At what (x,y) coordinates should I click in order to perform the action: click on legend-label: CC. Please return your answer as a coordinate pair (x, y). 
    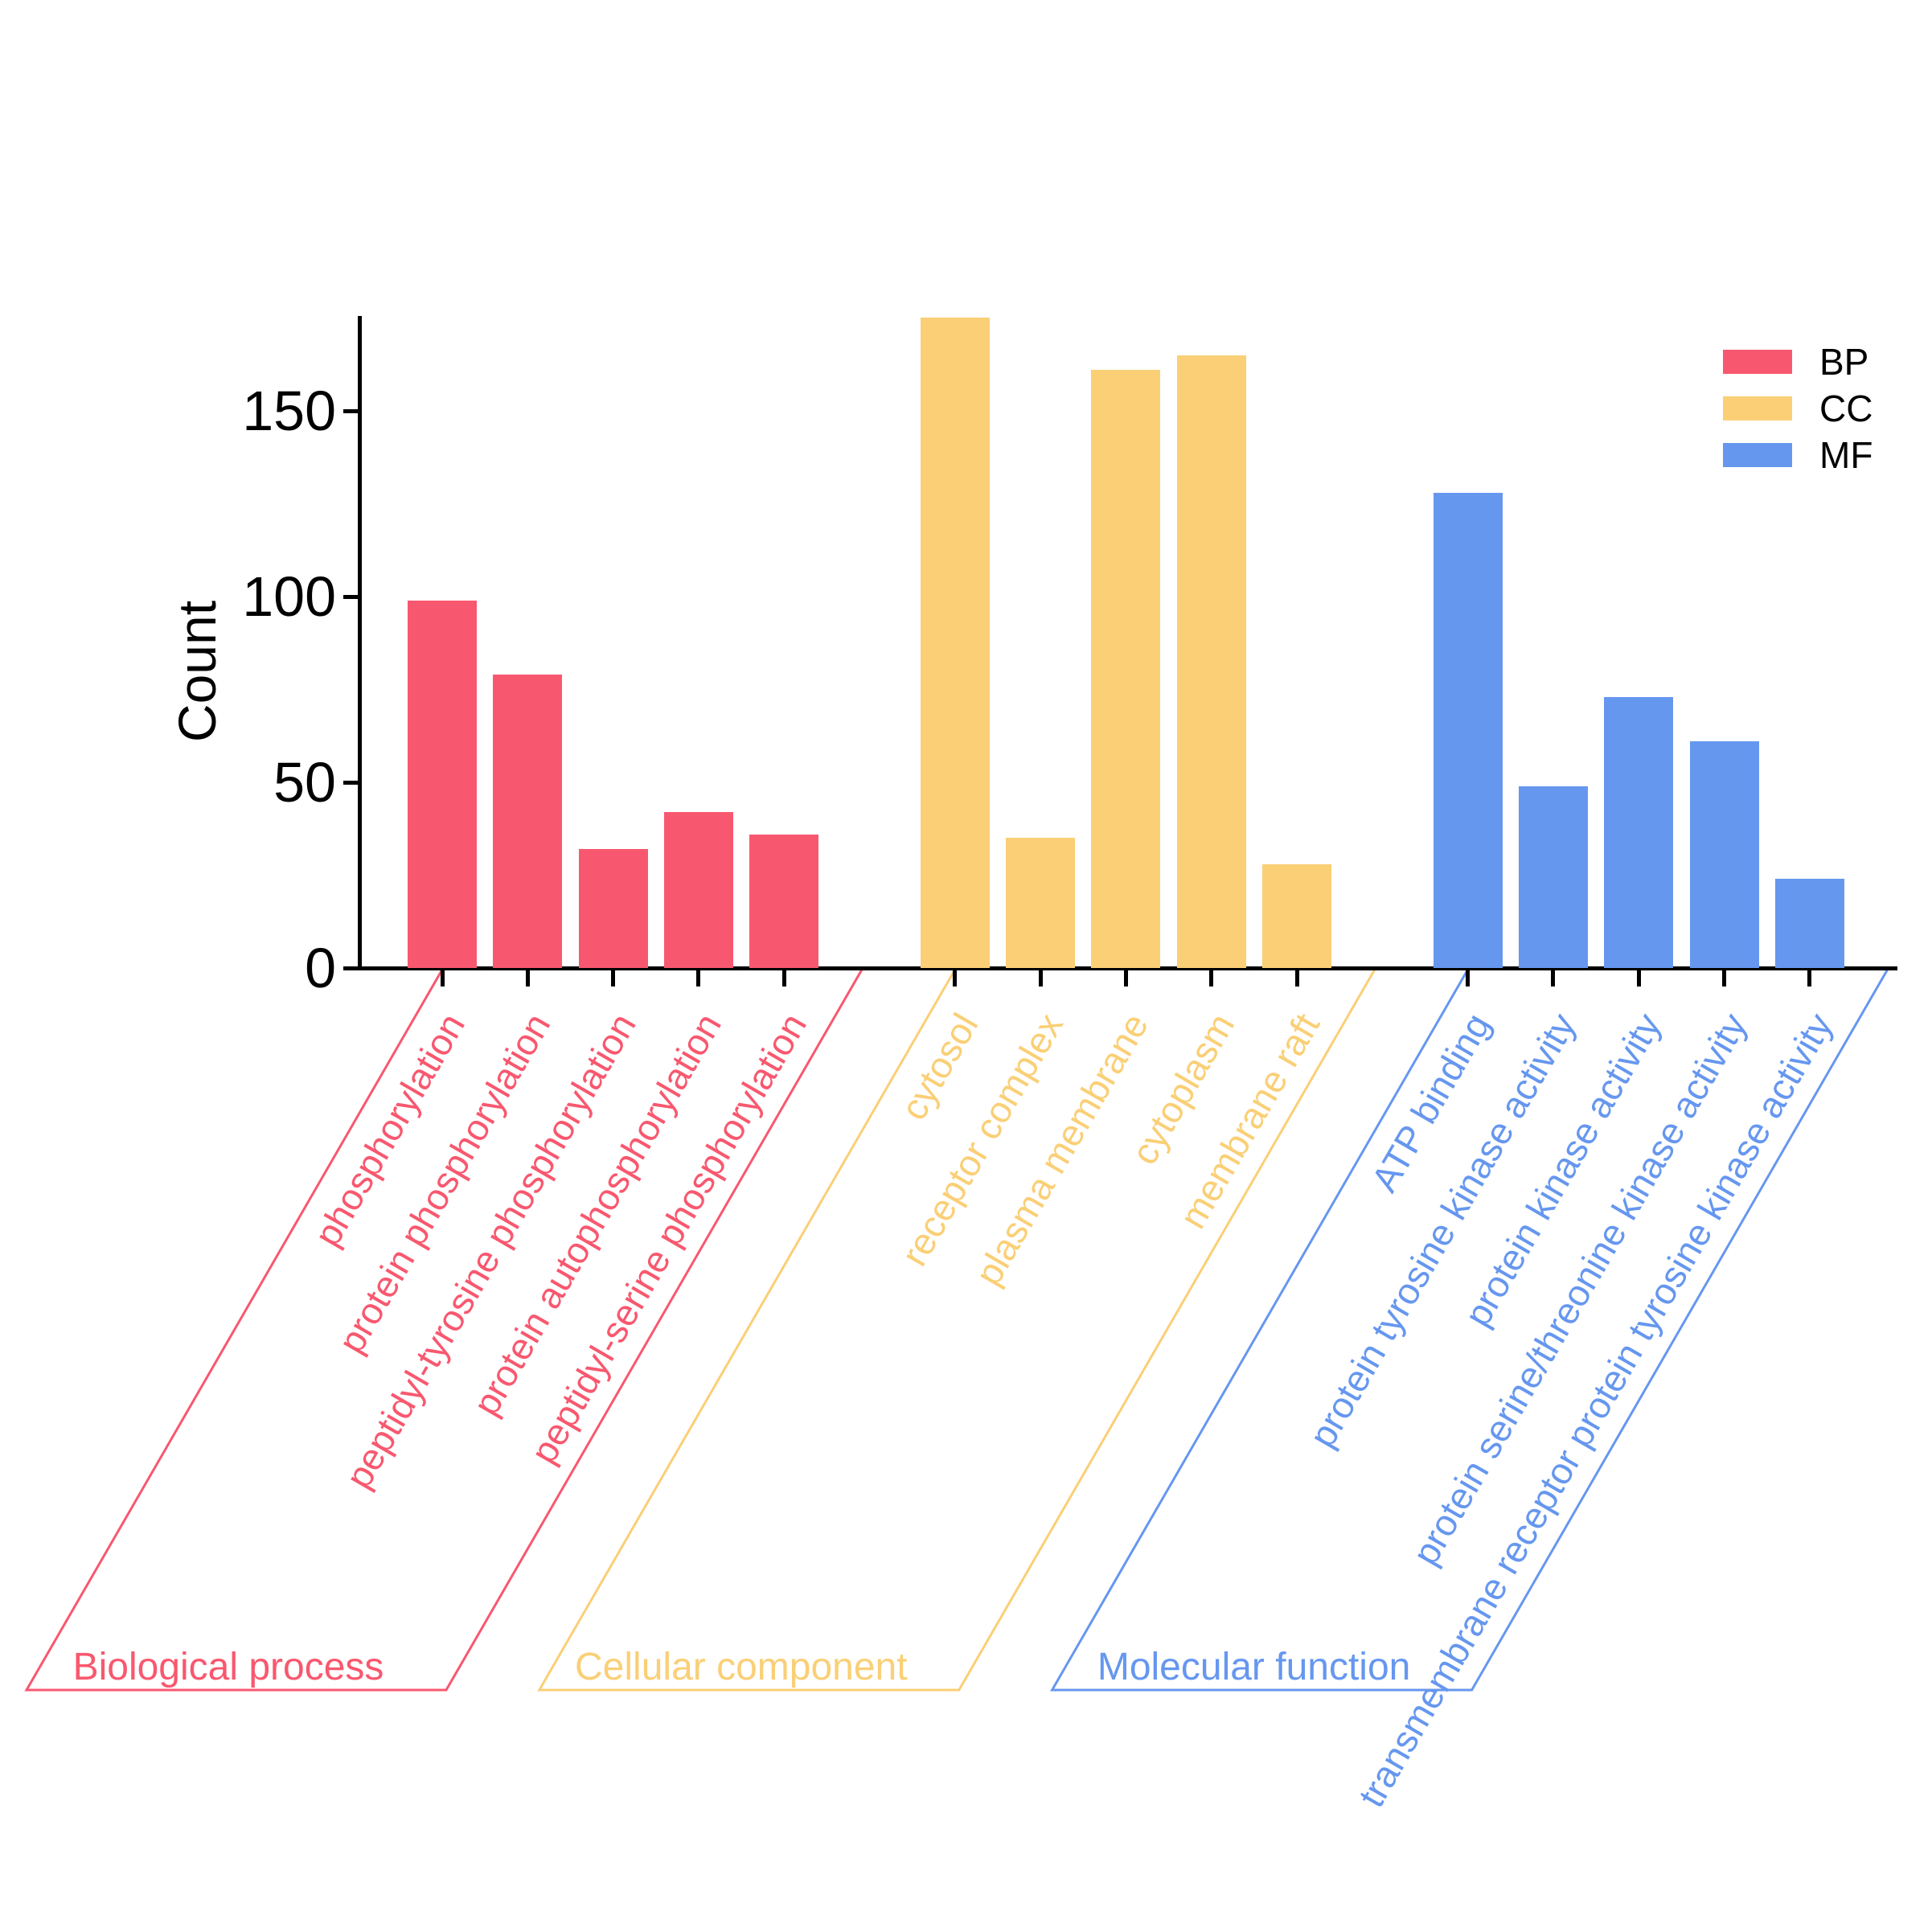
    Looking at the image, I should click on (1846, 408).